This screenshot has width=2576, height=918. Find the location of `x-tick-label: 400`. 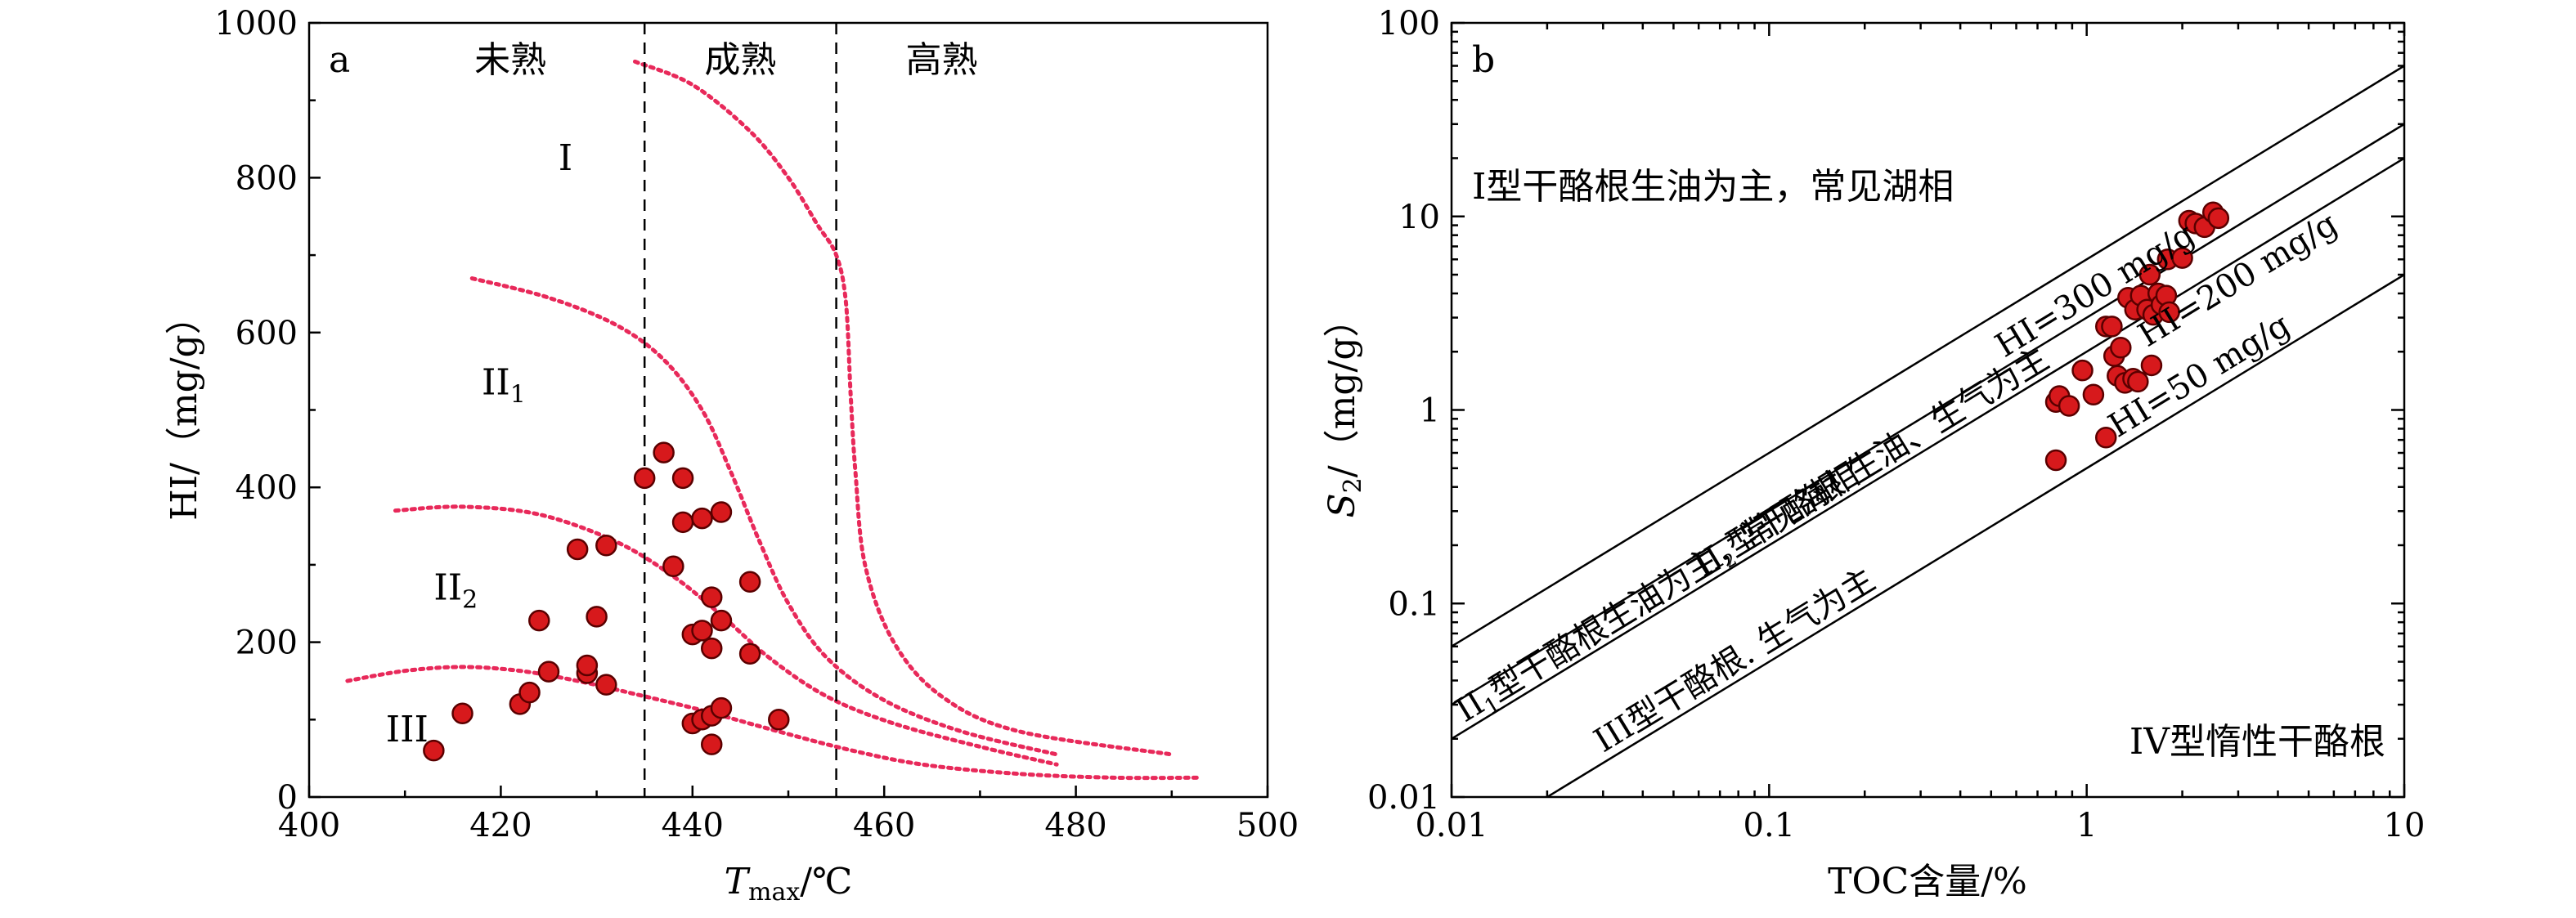

x-tick-label: 400 is located at coordinates (309, 825).